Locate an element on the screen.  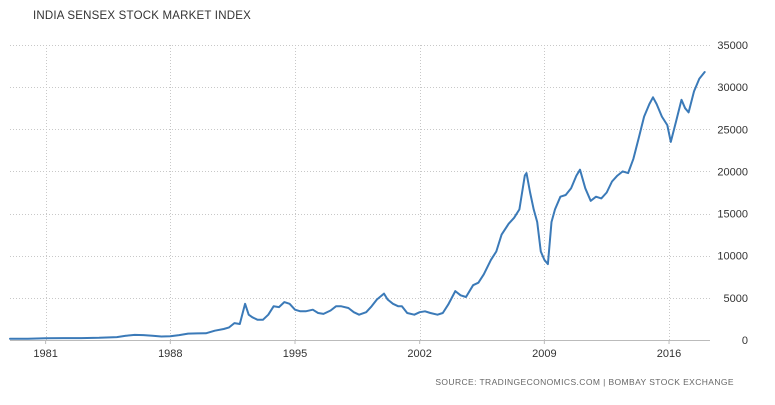
y-tick-label: 35000 is located at coordinates (732, 46).